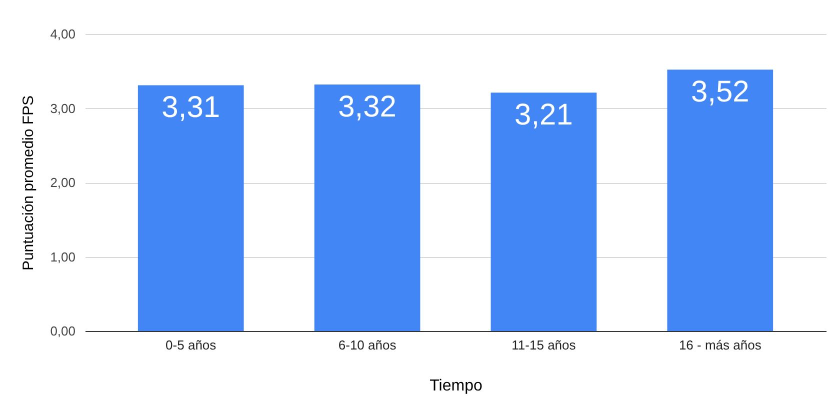 The width and height of the screenshot is (836, 405). I want to click on x-tick-label: 0-5 años, so click(191, 345).